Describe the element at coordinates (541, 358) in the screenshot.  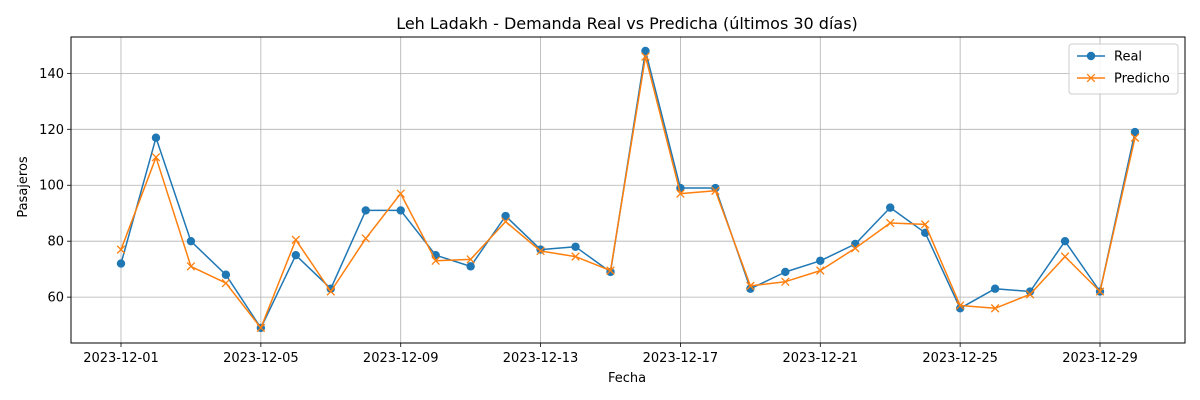
I see `x-tick-label: 2023-12-13` at that location.